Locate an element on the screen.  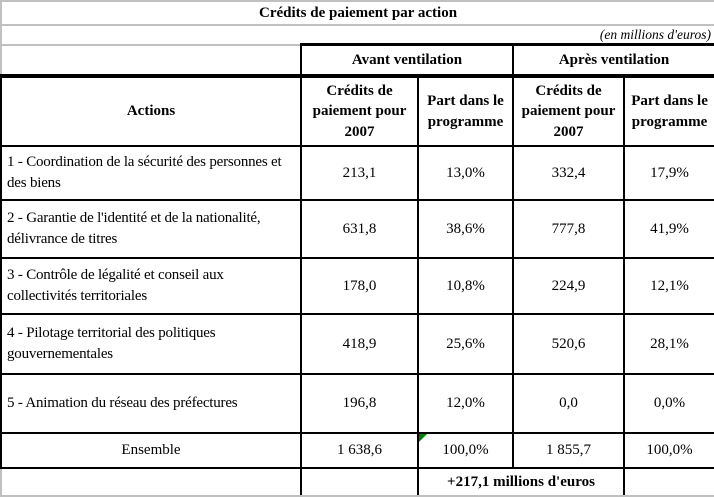
total-avant-credits-value: 1 638,6 is located at coordinates (359, 450).